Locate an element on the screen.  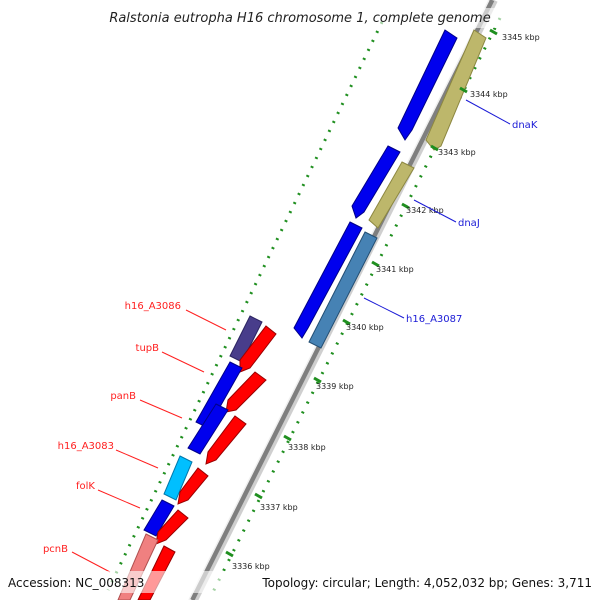
kbp-label-3338: 3338 kbp is located at coordinates (307, 447).